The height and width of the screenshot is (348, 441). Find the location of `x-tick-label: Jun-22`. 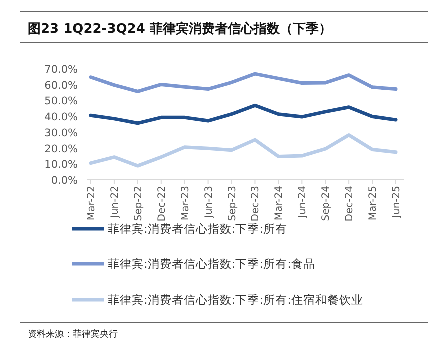

x-tick-label: Jun-22 is located at coordinates (115, 202).